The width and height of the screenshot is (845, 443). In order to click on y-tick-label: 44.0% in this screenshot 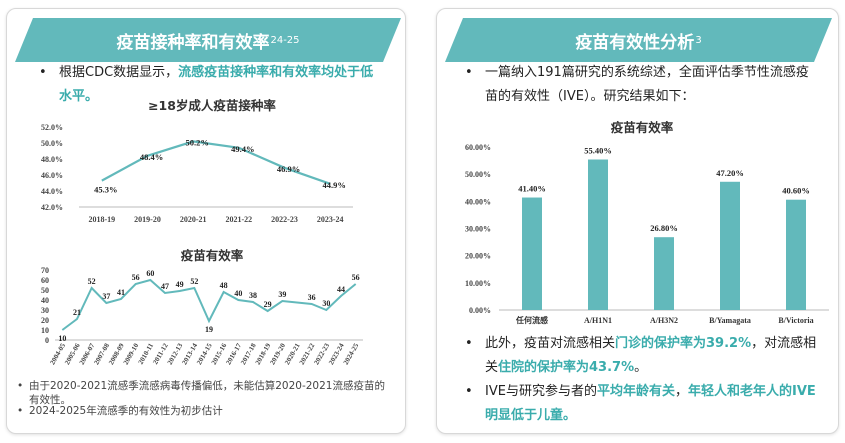, I will do `click(52, 191)`.